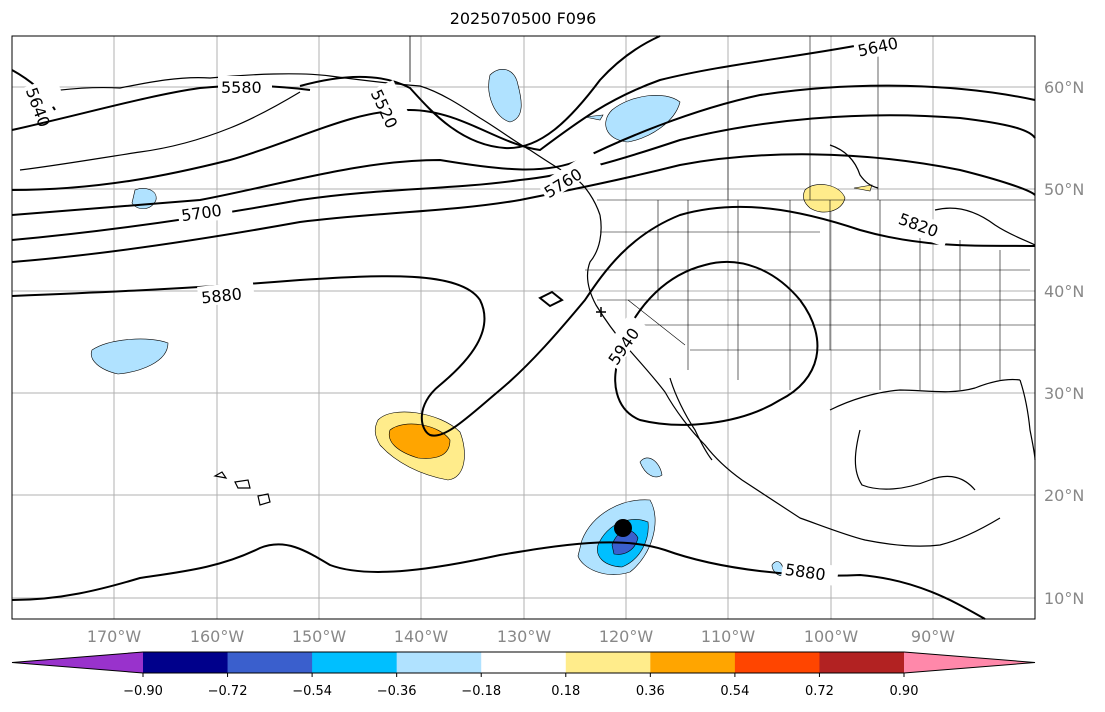 The width and height of the screenshot is (1105, 712). What do you see at coordinates (734, 691) in the screenshot?
I see `colorbar-tick-label: 0.54` at bounding box center [734, 691].